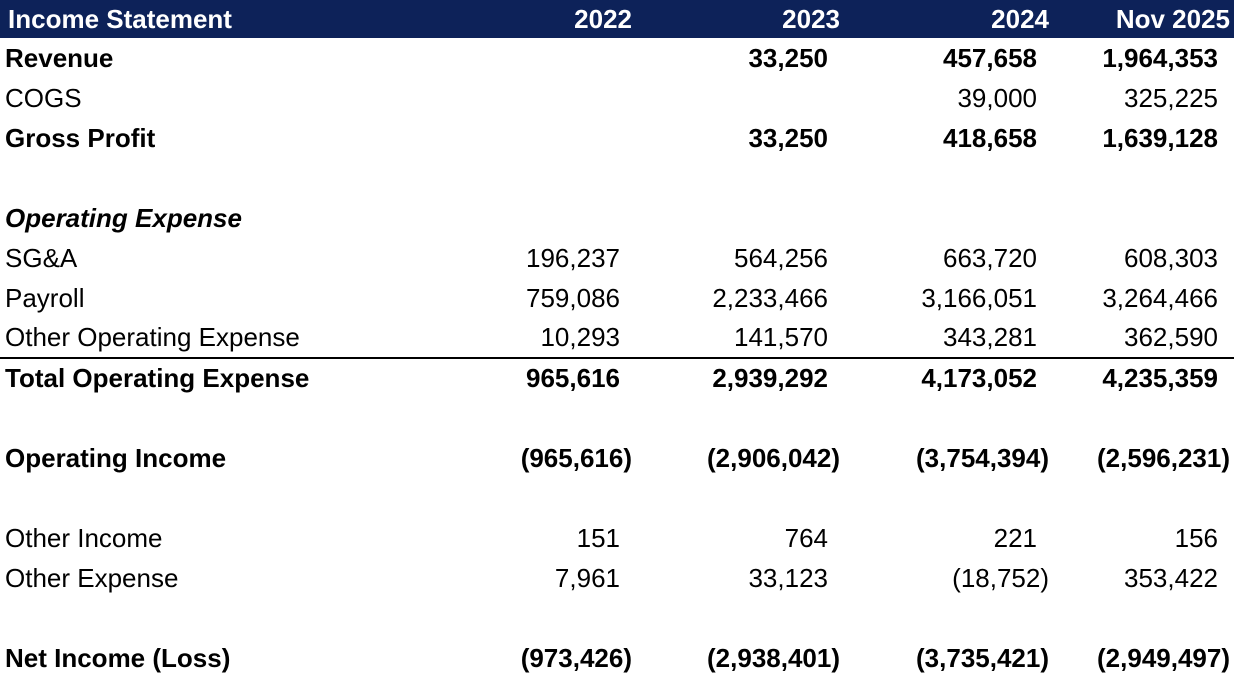 The height and width of the screenshot is (682, 1234). I want to click on table-row: Operating Expense, so click(617, 218).